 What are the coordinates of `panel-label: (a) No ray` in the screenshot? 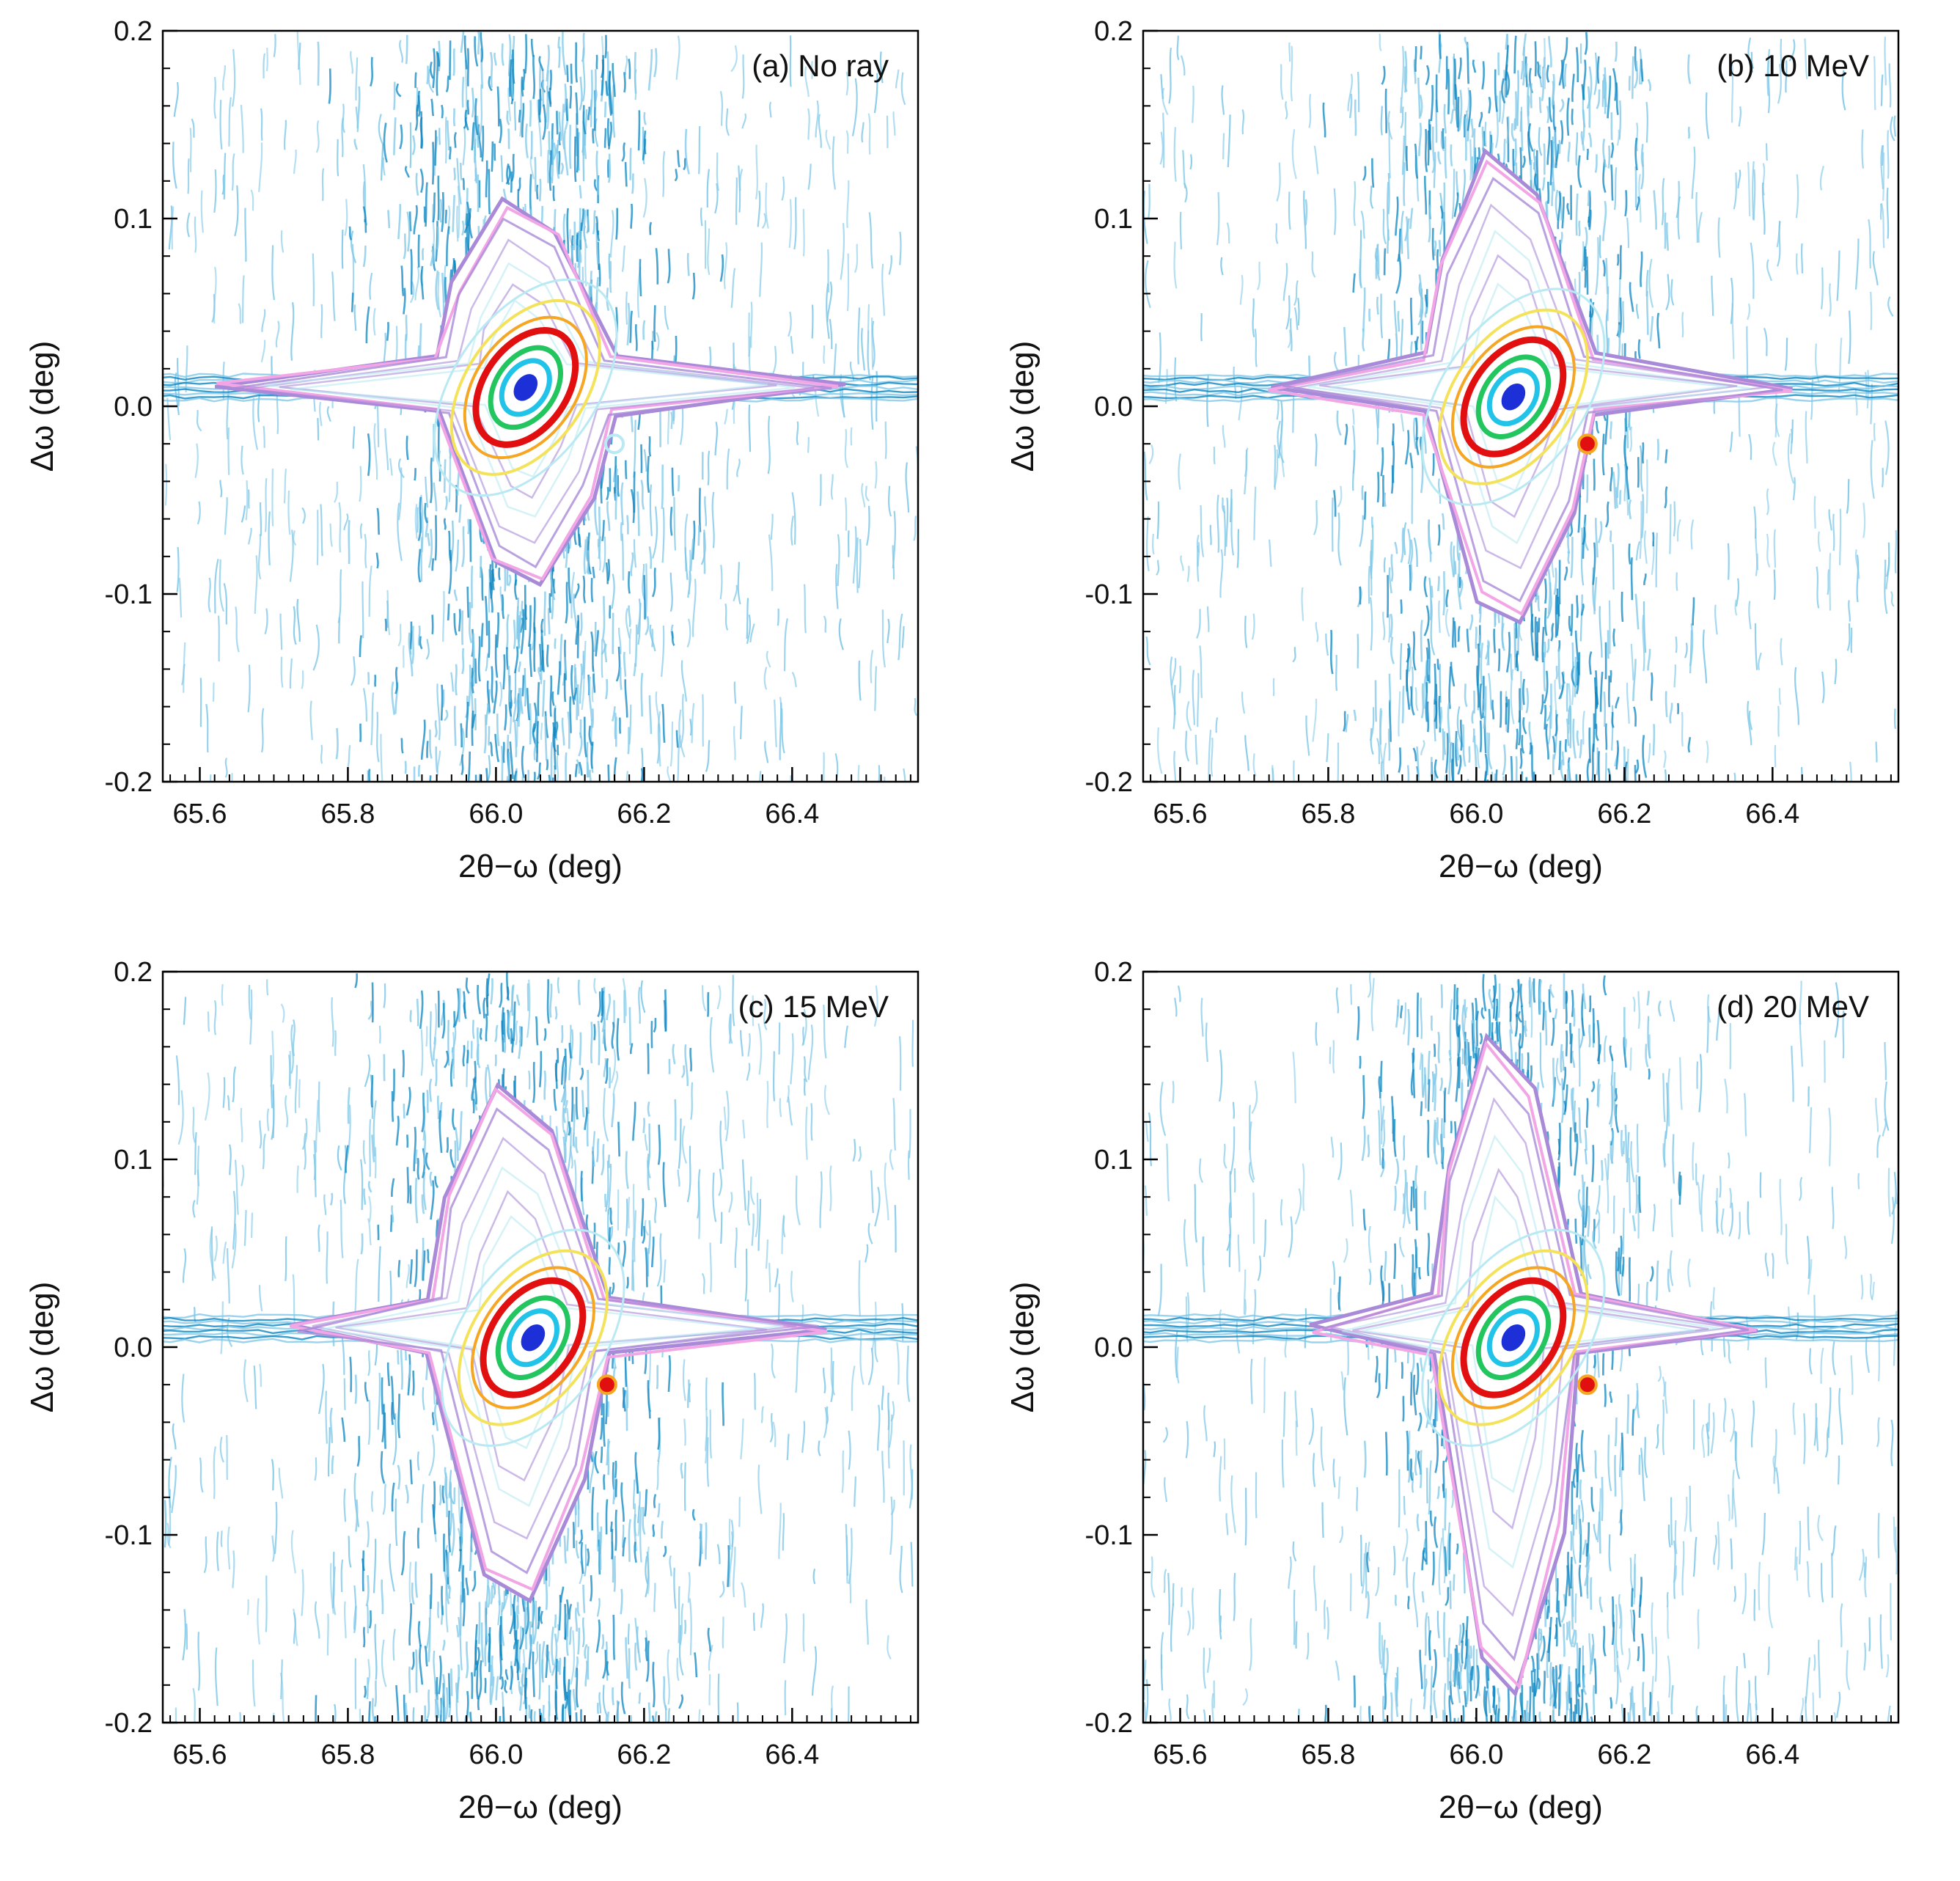 It's located at (820, 65).